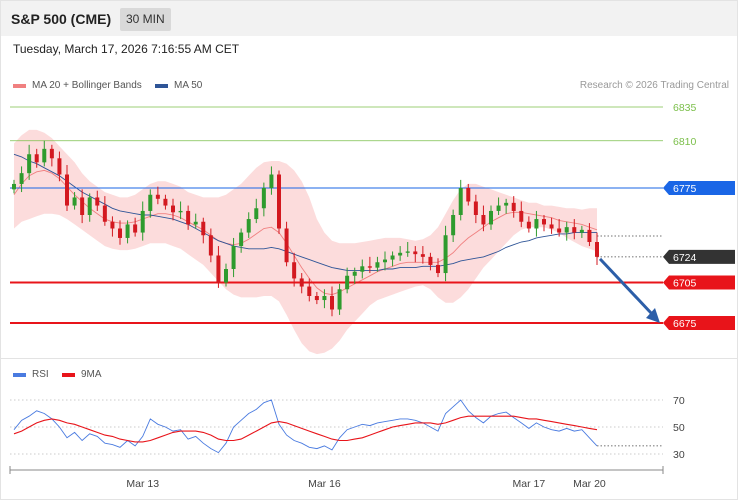 The height and width of the screenshot is (500, 738). I want to click on x-tick-label: Mar 16, so click(324, 484).